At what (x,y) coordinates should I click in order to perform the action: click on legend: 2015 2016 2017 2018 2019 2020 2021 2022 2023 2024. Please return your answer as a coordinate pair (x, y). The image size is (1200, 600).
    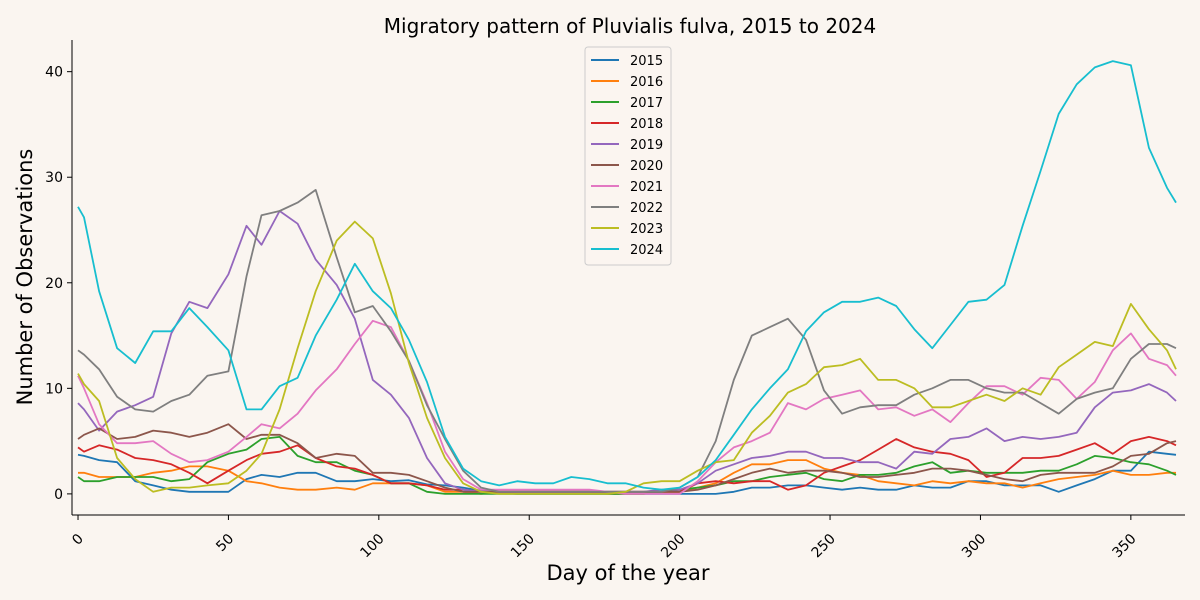
    Looking at the image, I should click on (628, 156).